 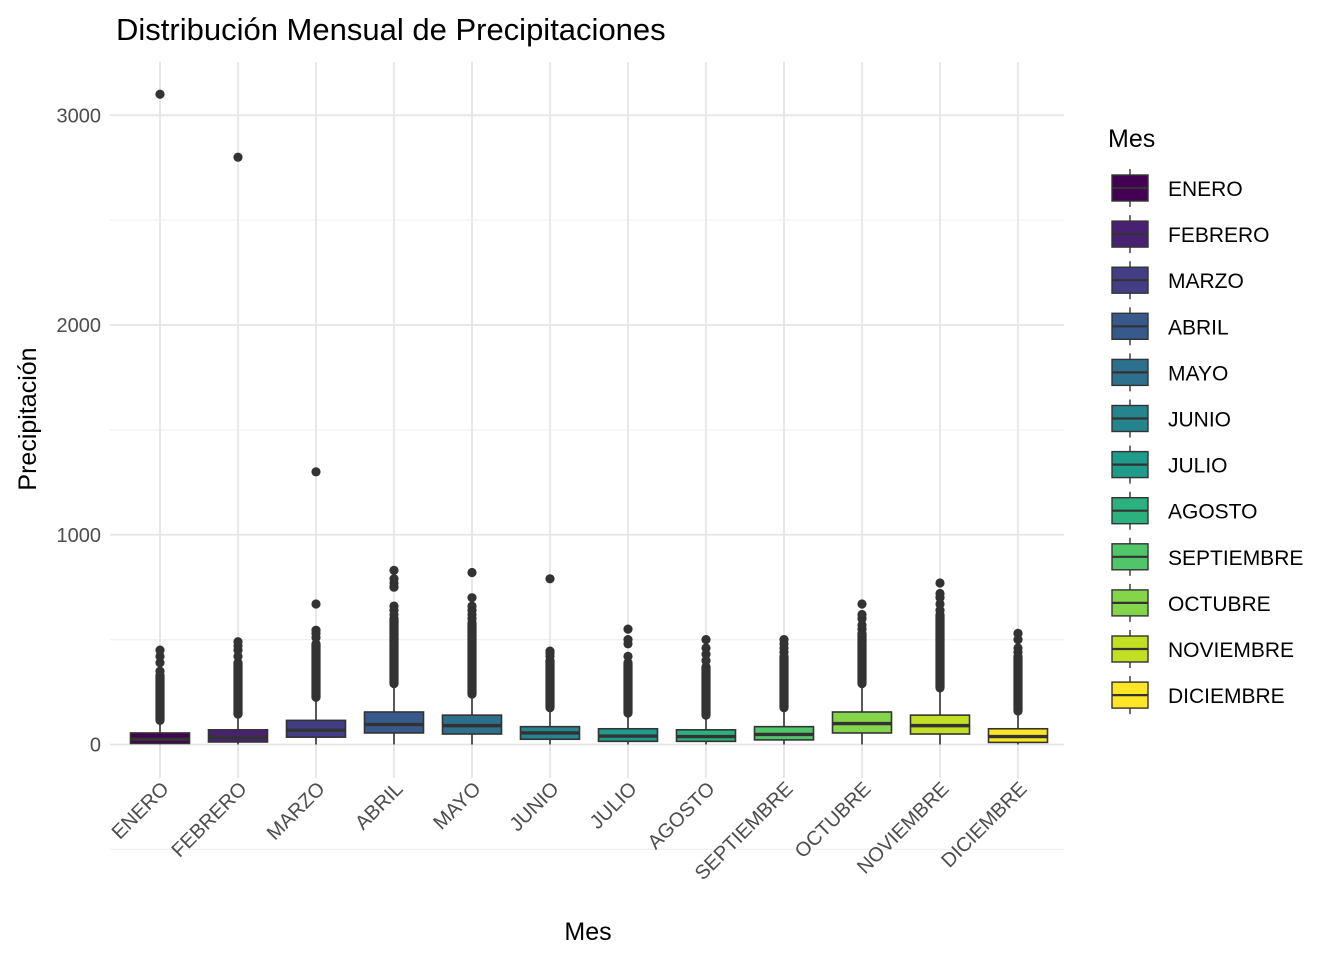 I want to click on x-axis-title: Mes, so click(x=587, y=932).